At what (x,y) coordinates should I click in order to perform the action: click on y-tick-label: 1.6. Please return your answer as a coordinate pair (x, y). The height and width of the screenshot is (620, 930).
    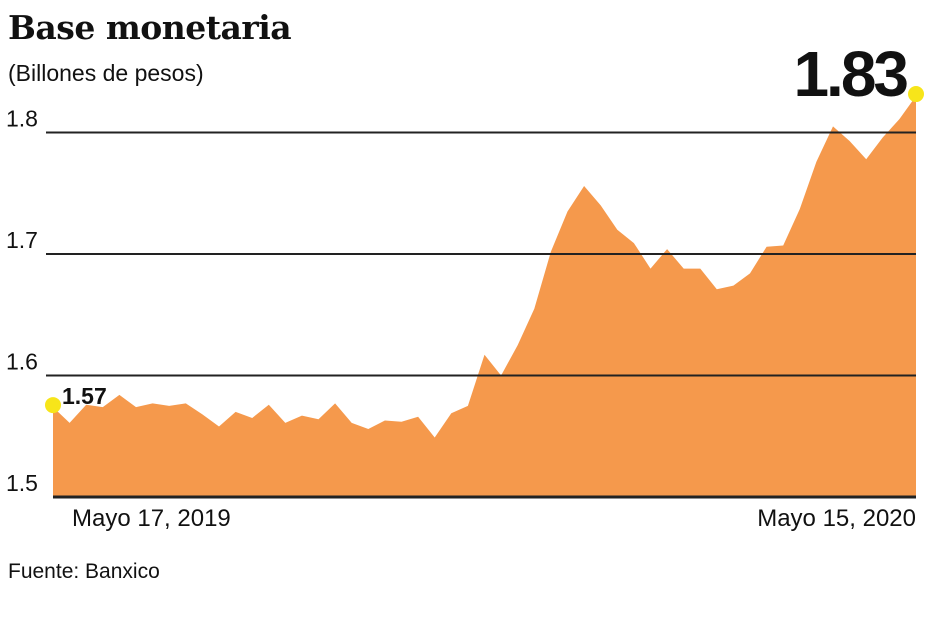
    Looking at the image, I should click on (22, 362).